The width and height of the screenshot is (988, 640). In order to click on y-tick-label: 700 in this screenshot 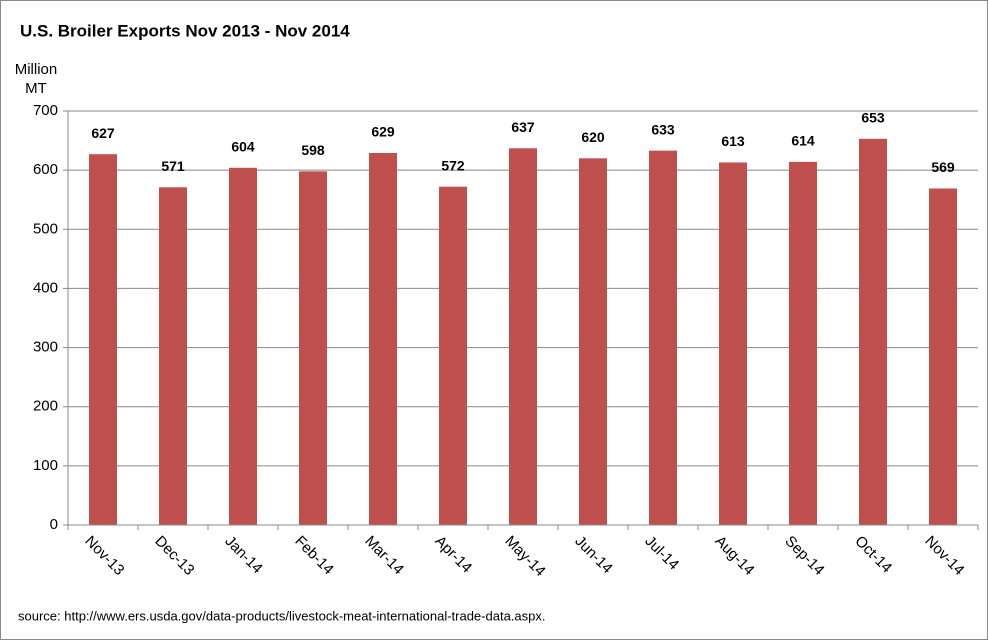, I will do `click(45, 110)`.